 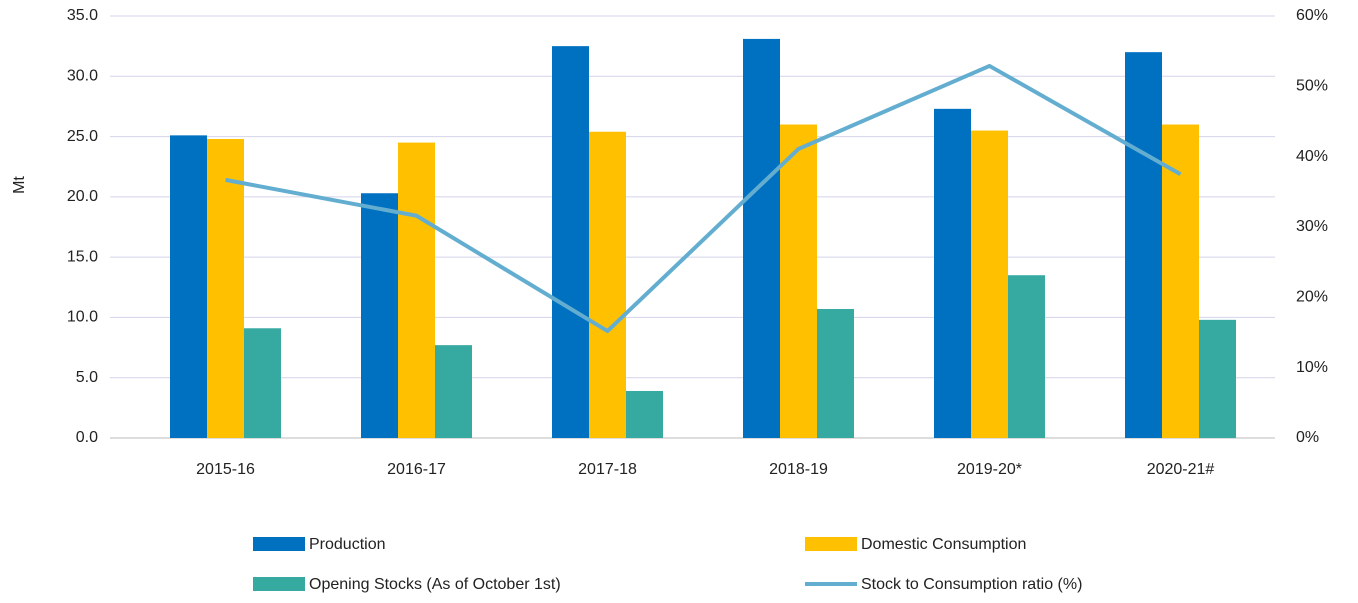 I want to click on x-tick-label: 2020-21#, so click(x=1181, y=469).